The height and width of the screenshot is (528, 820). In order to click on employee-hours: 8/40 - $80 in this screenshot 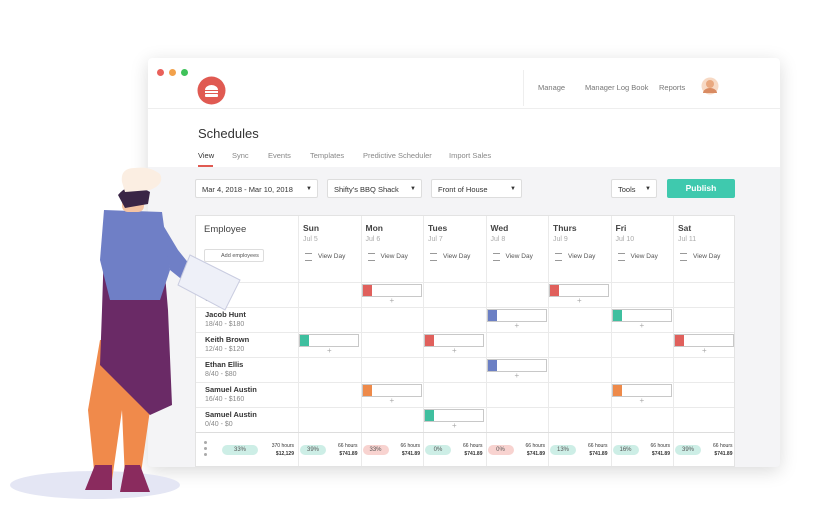, I will do `click(221, 374)`.